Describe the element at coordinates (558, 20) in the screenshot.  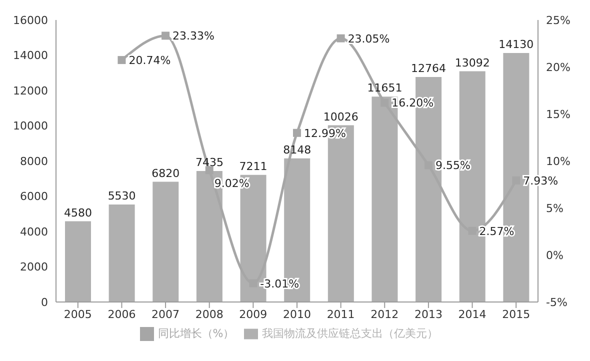
I see `y2-tick-label: 25%` at that location.